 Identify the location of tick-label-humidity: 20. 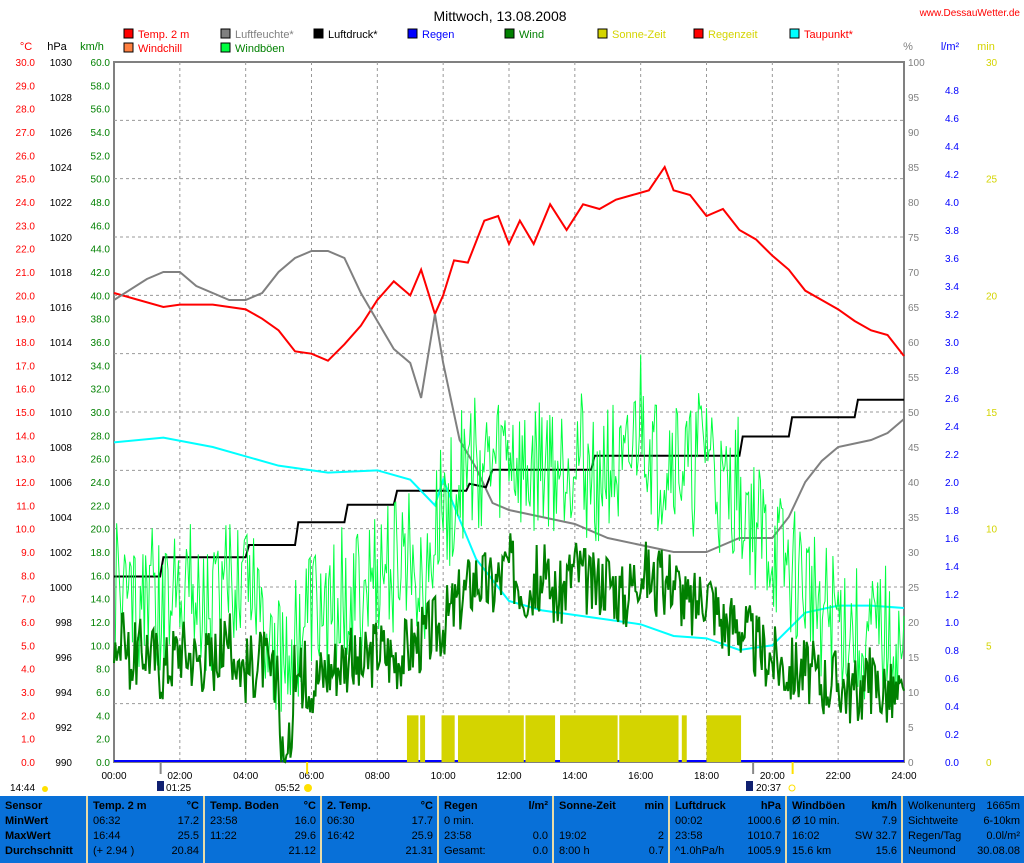
(914, 623).